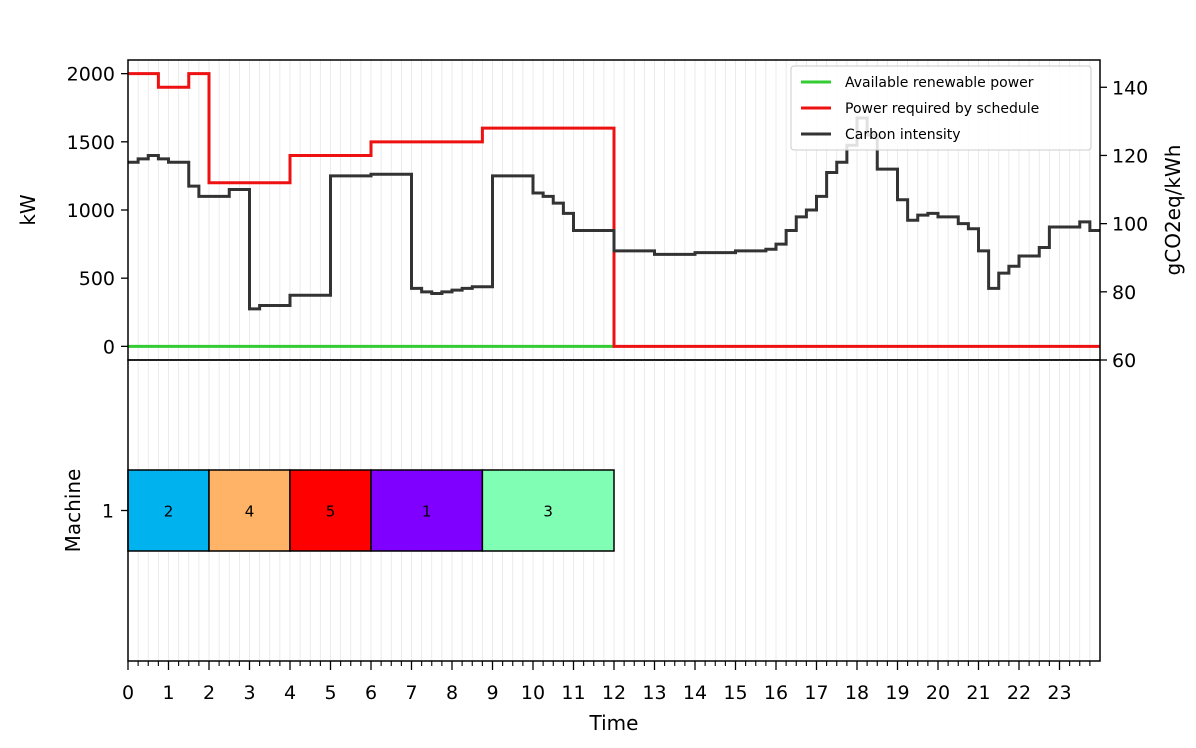 The height and width of the screenshot is (748, 1196). Describe the element at coordinates (452, 693) in the screenshot. I see `x-tick-label: 8` at that location.